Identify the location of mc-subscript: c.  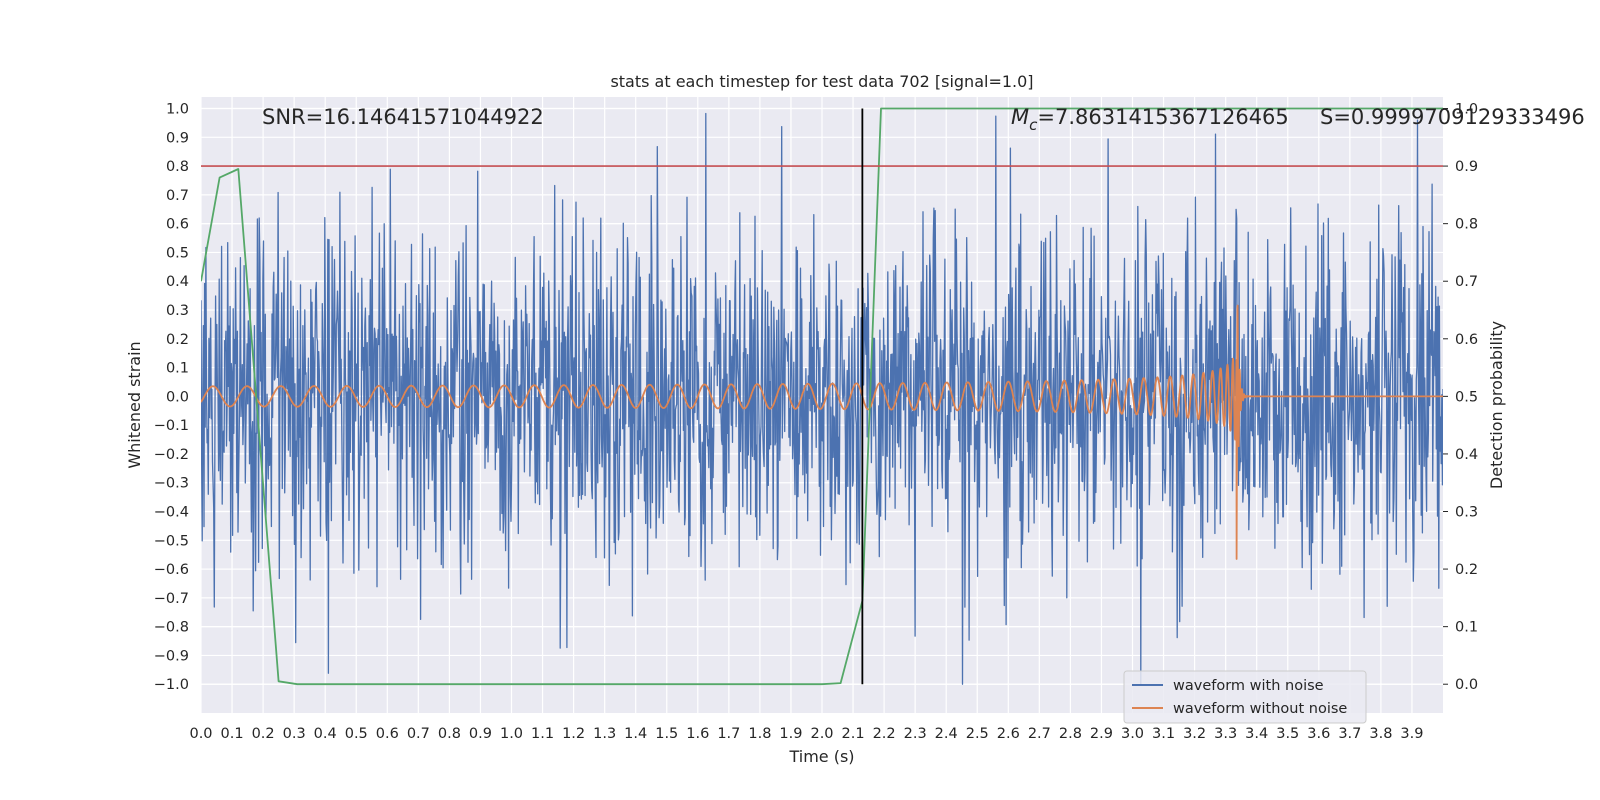
(1033, 125).